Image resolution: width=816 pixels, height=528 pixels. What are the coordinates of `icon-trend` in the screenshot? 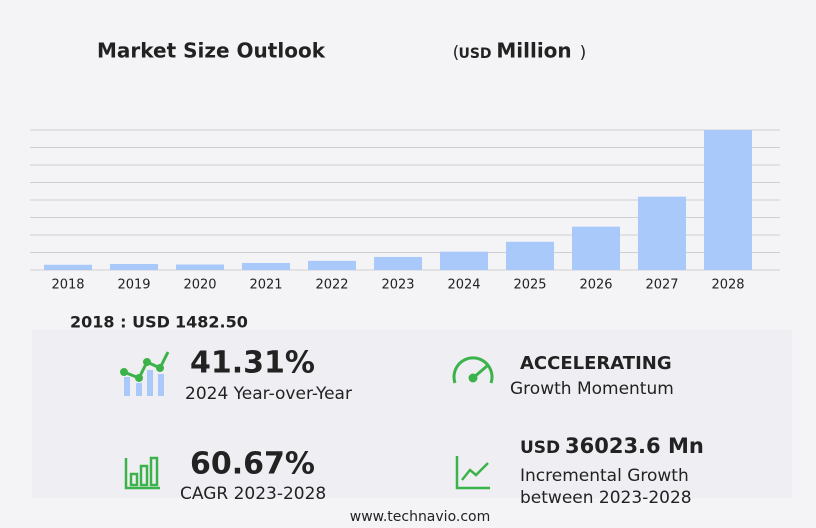 It's located at (472, 473).